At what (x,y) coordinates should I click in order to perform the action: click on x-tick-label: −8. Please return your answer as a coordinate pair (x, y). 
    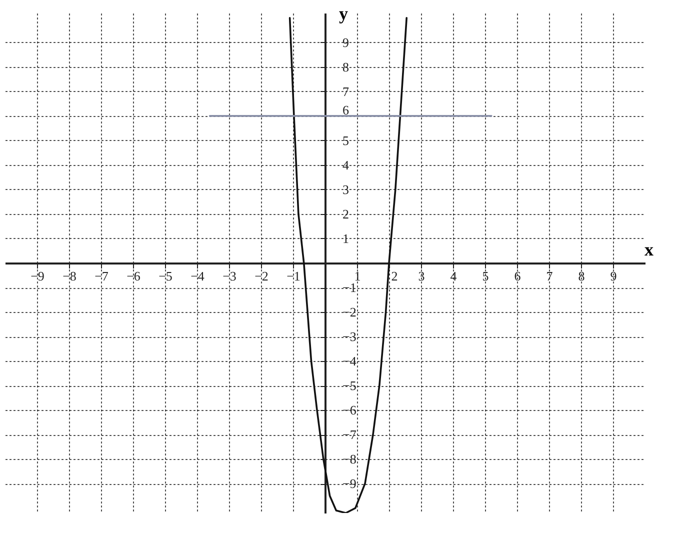
    Looking at the image, I should click on (69, 276).